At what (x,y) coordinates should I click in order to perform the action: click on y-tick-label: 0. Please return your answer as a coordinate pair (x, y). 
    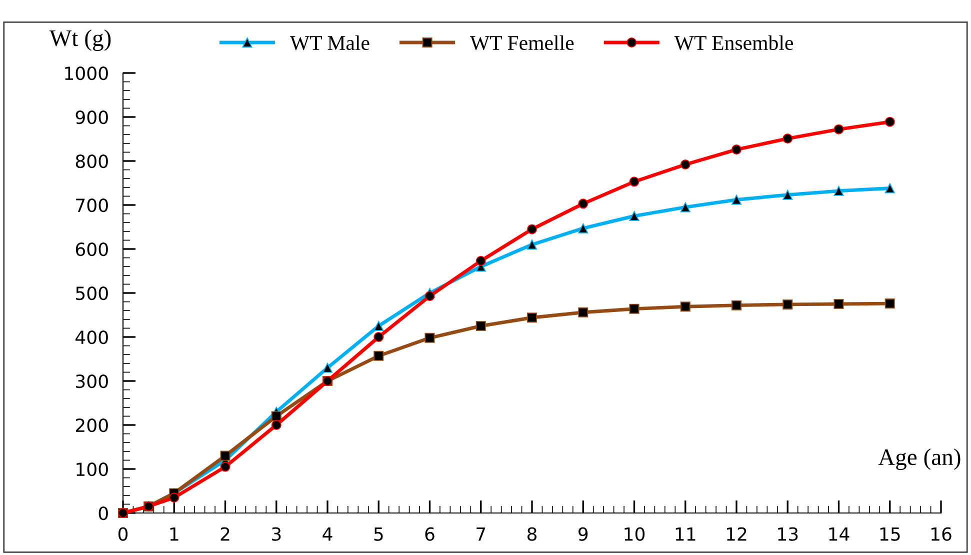
    Looking at the image, I should click on (103, 513).